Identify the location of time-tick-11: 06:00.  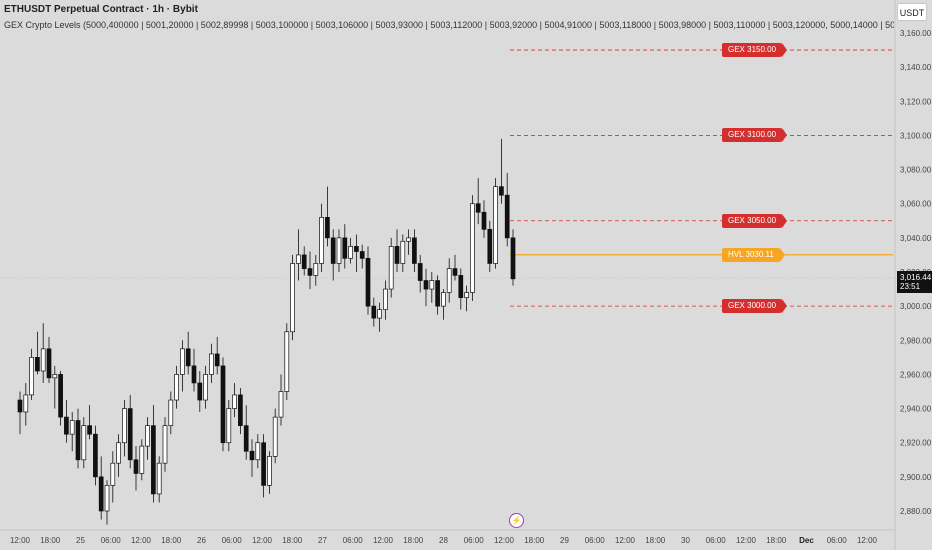
(353, 540).